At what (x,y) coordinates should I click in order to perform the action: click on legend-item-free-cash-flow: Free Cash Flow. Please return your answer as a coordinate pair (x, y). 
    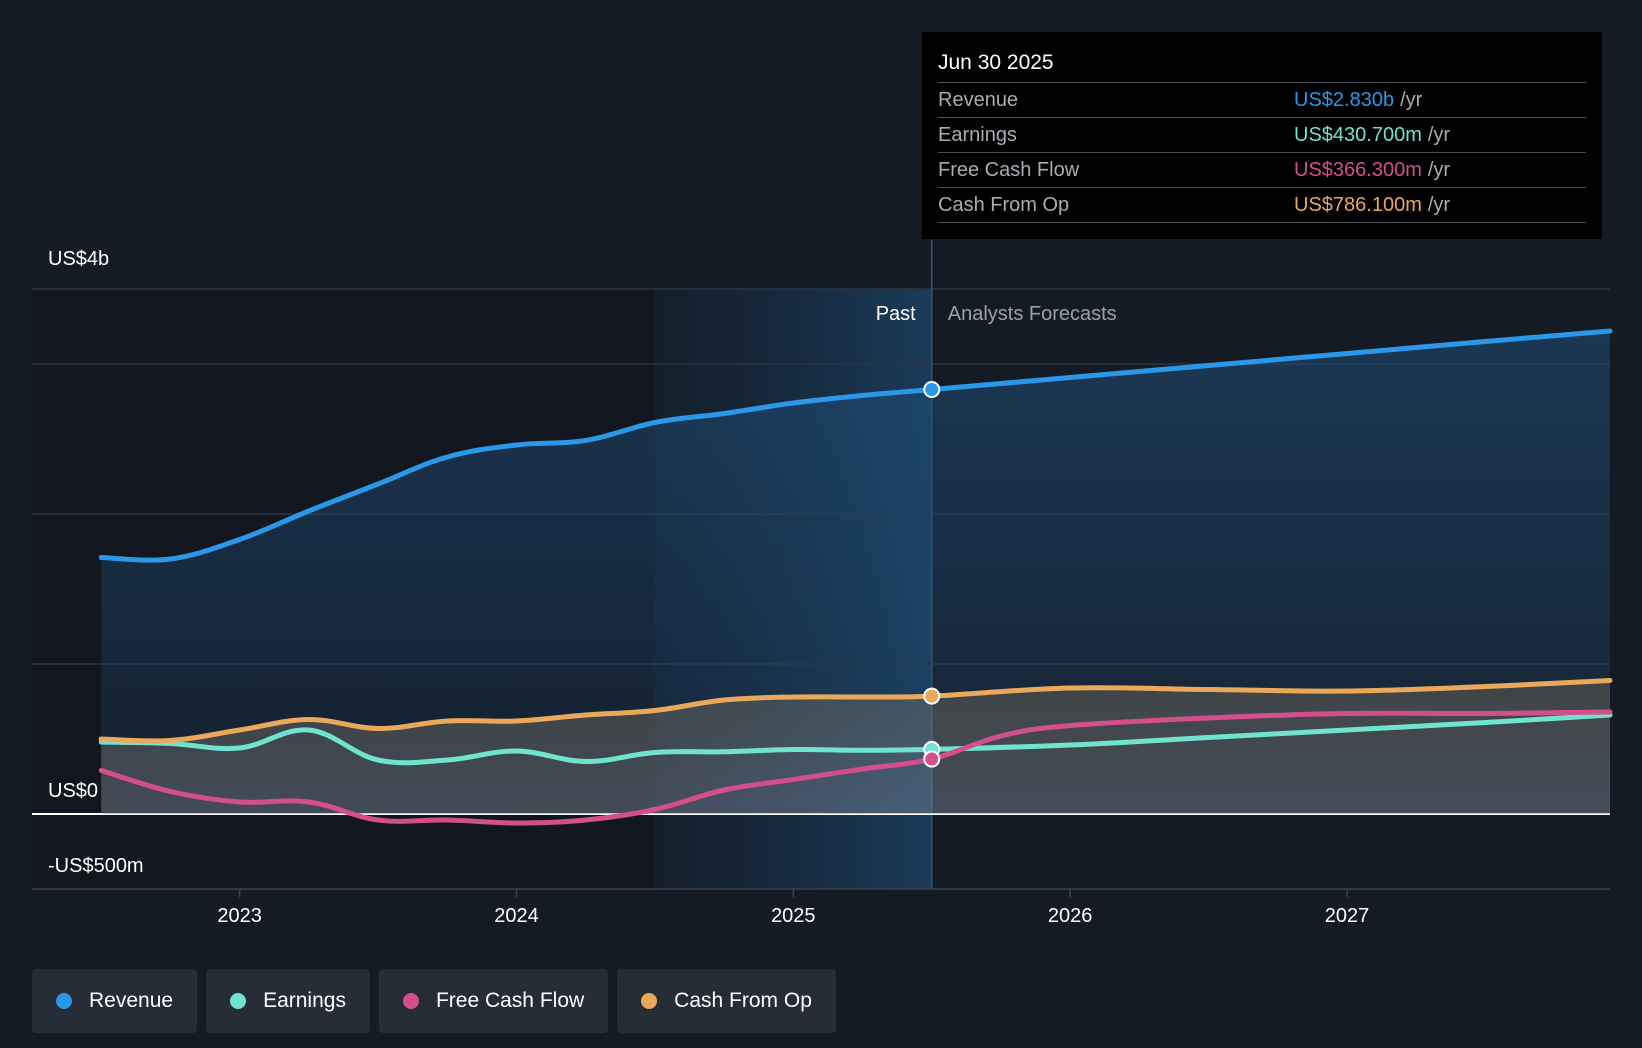
    Looking at the image, I should click on (493, 1001).